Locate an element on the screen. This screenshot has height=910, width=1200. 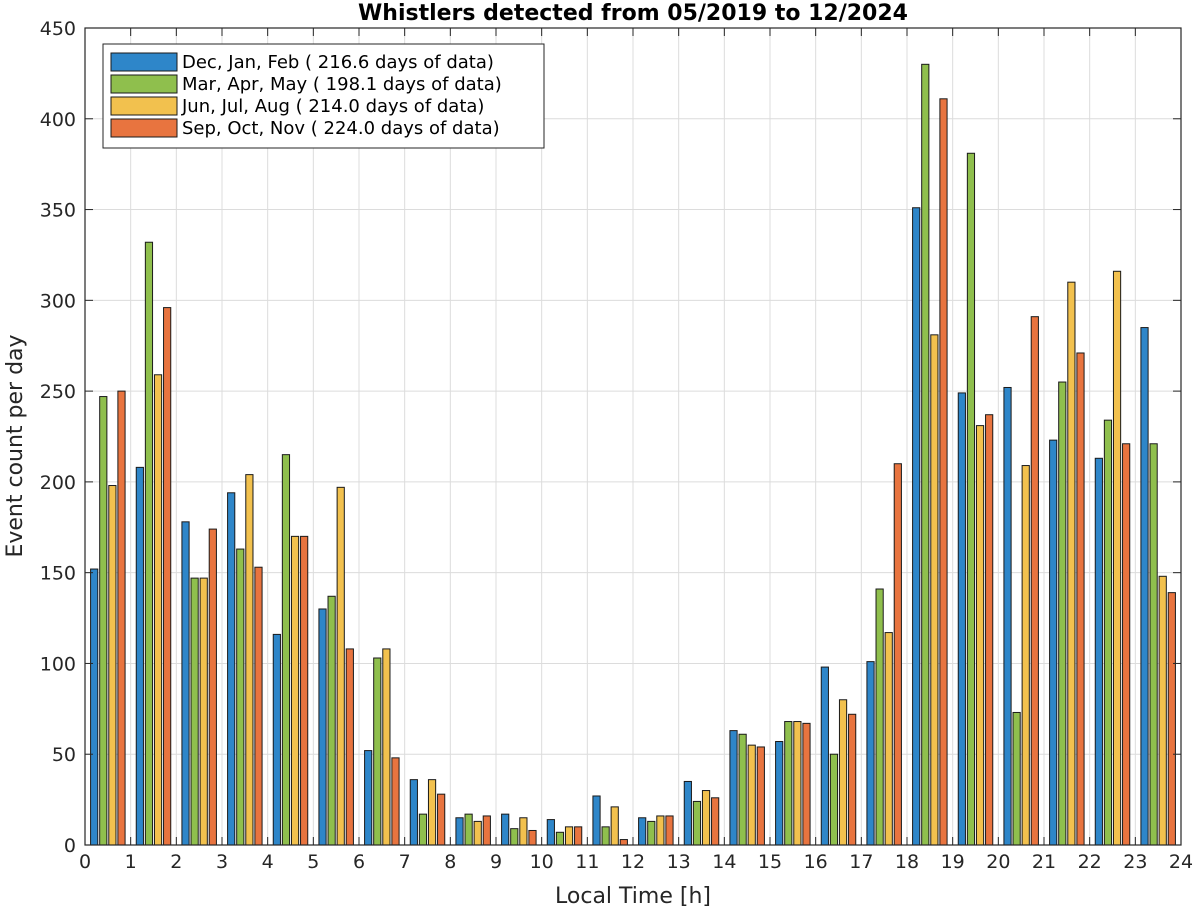
legend-label-4: Sep, Oct, Nov ( 224.0 days of data) is located at coordinates (341, 128).